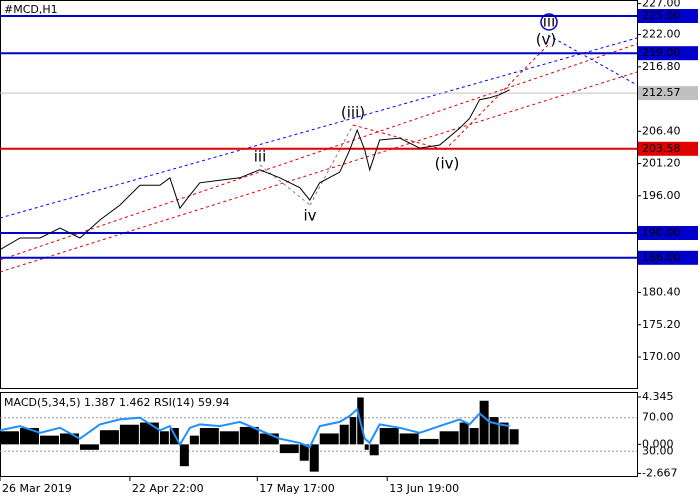  I want to click on y-tick-label: 170.00, so click(661, 356).